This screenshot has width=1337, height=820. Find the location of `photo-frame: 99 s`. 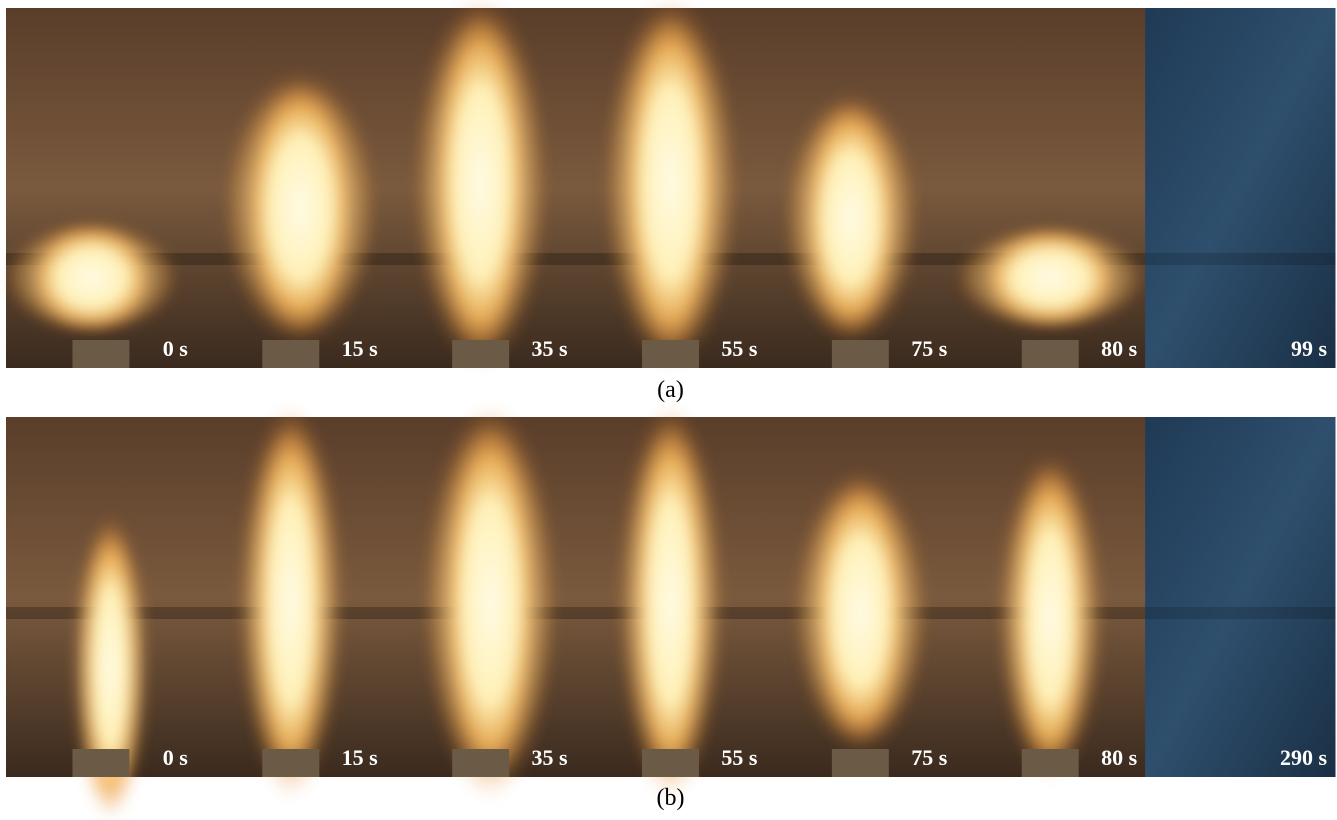

photo-frame: 99 s is located at coordinates (1240, 188).